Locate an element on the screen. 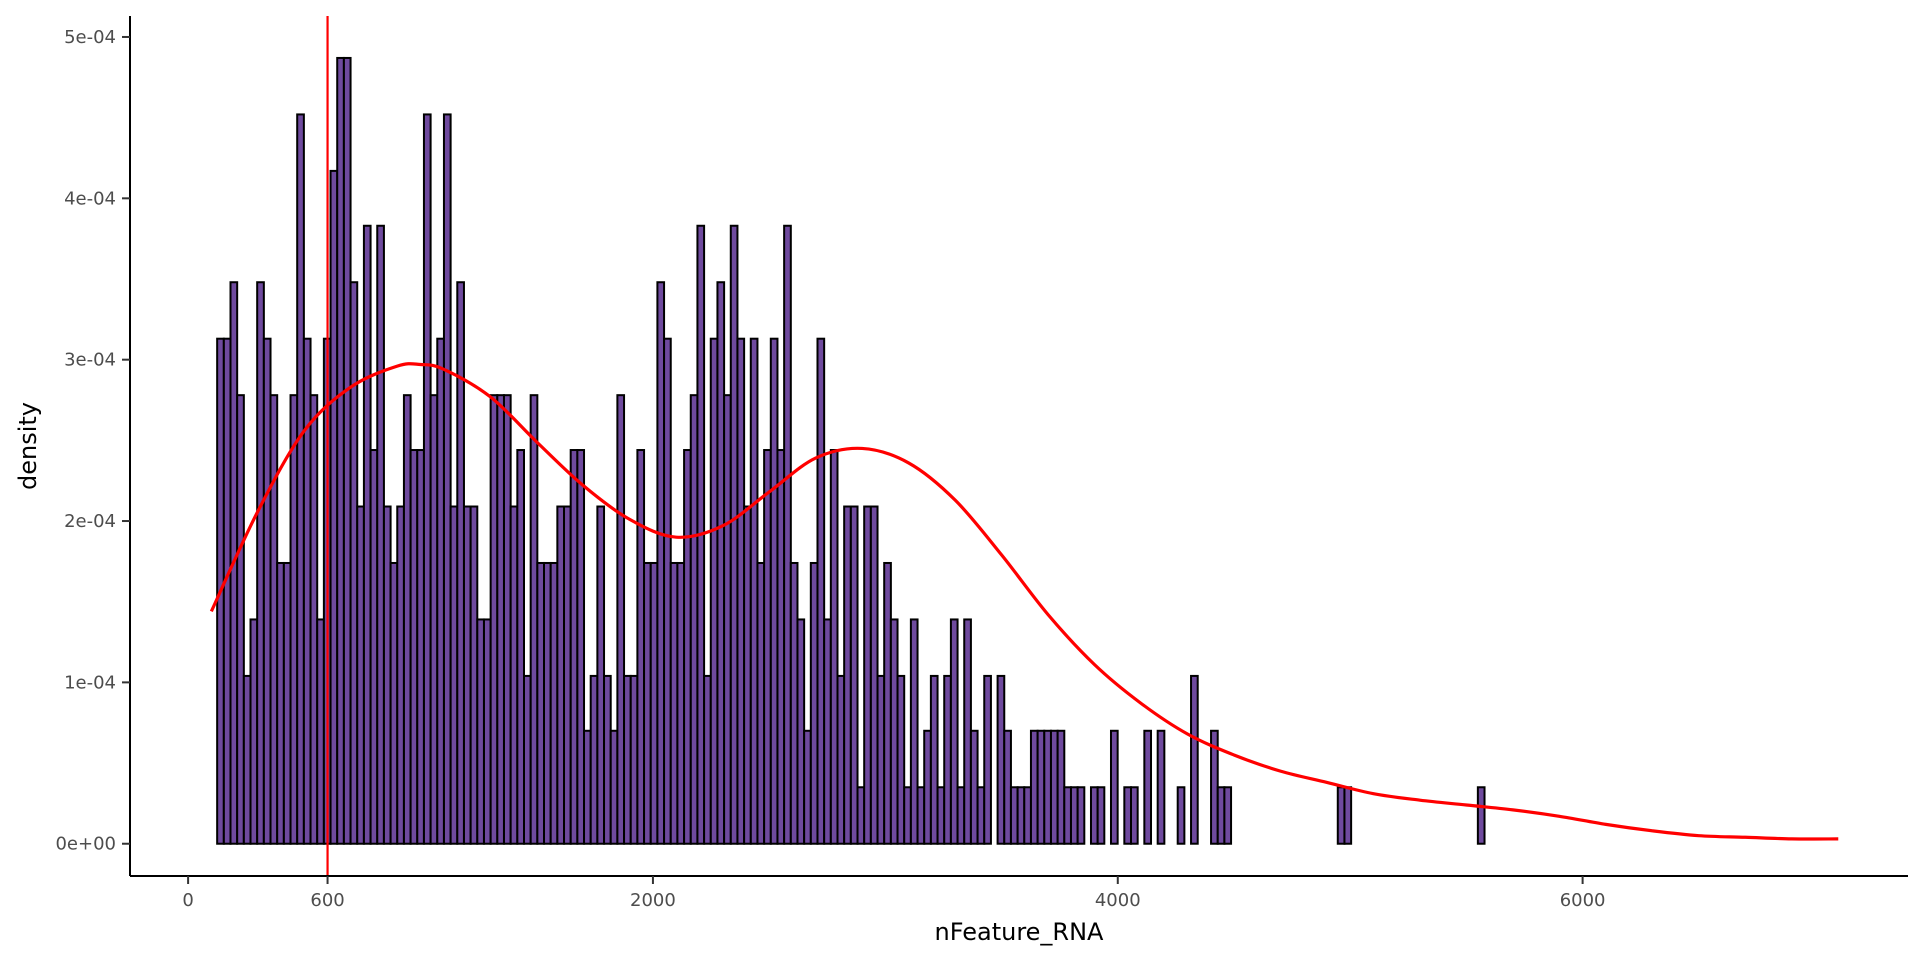 The width and height of the screenshot is (1920, 960). x-tick-label: 600 is located at coordinates (327, 900).